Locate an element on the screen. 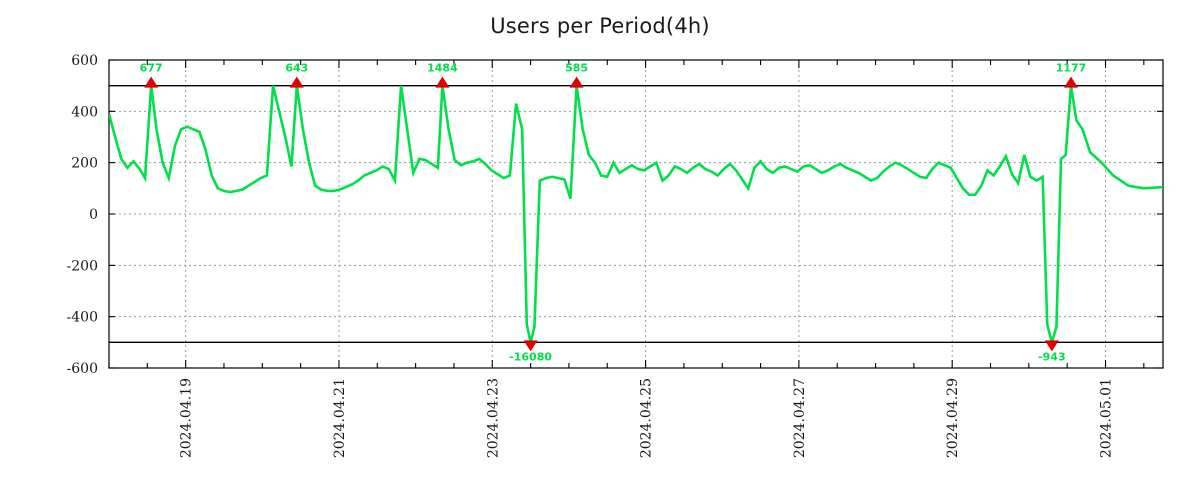 The height and width of the screenshot is (500, 1200). y-axis-tick-label: -200 is located at coordinates (82, 266).